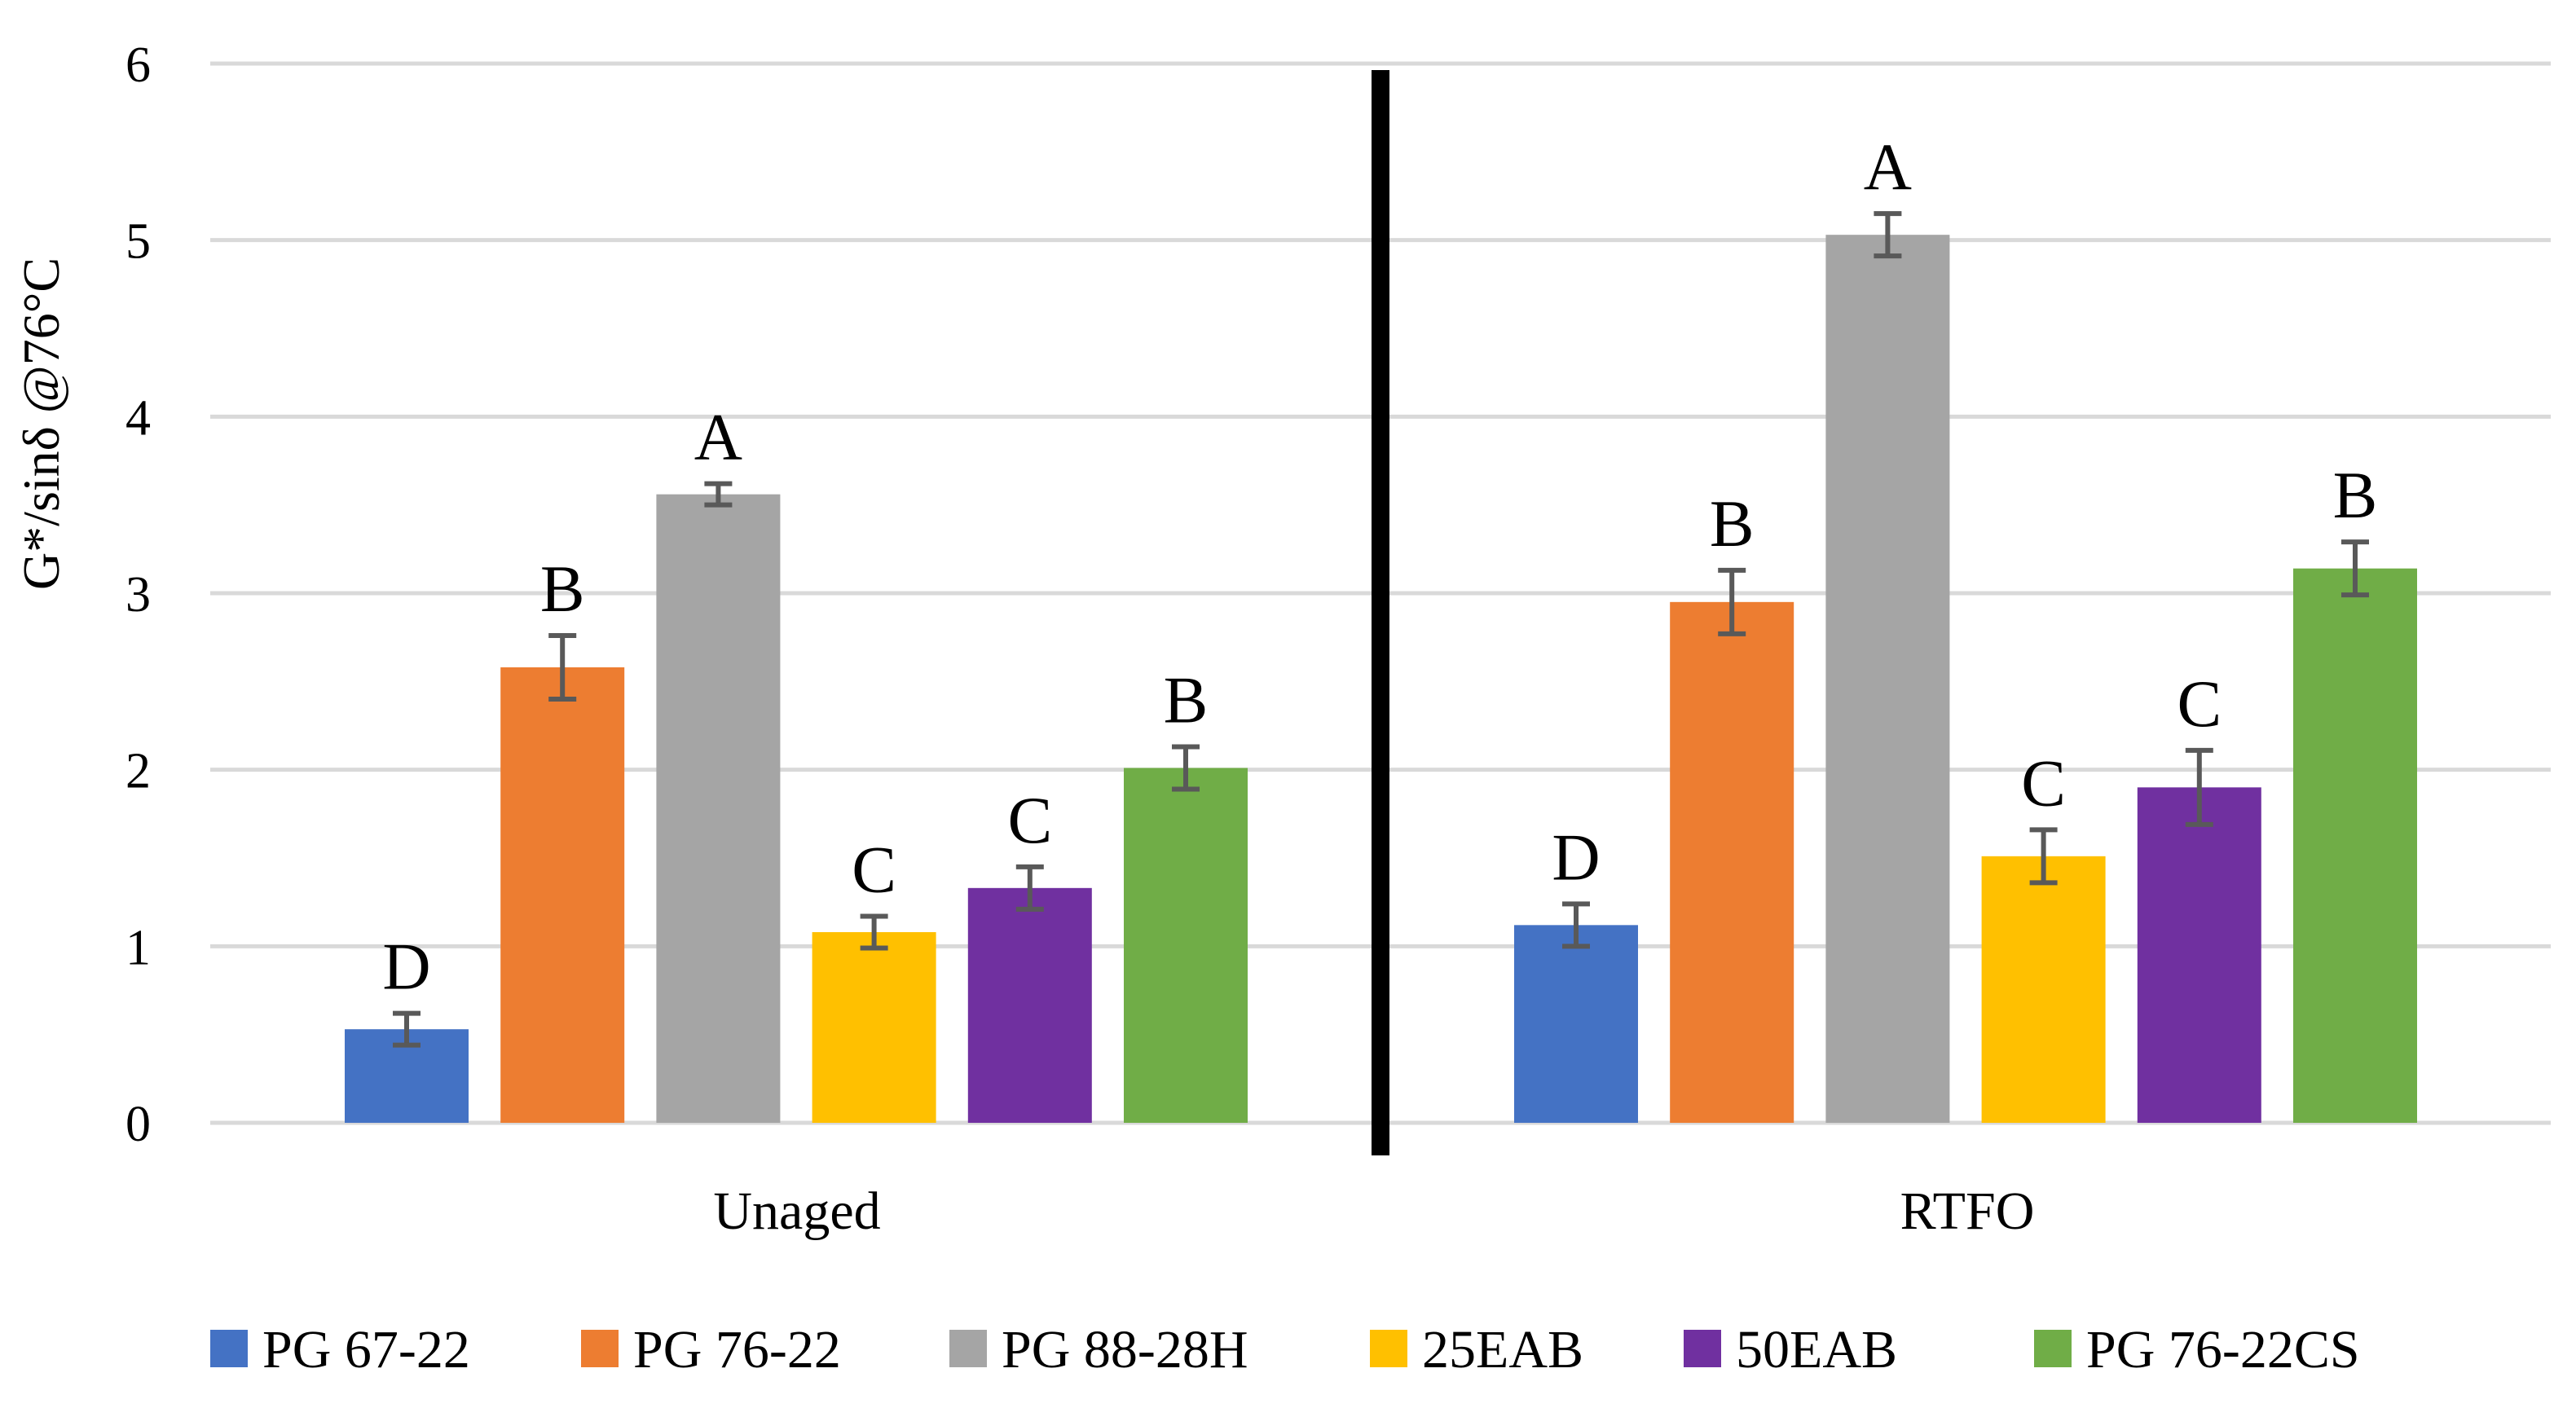 The height and width of the screenshot is (1408, 2576). Describe the element at coordinates (1030, 820) in the screenshot. I see `letter-unaged-4: C` at that location.